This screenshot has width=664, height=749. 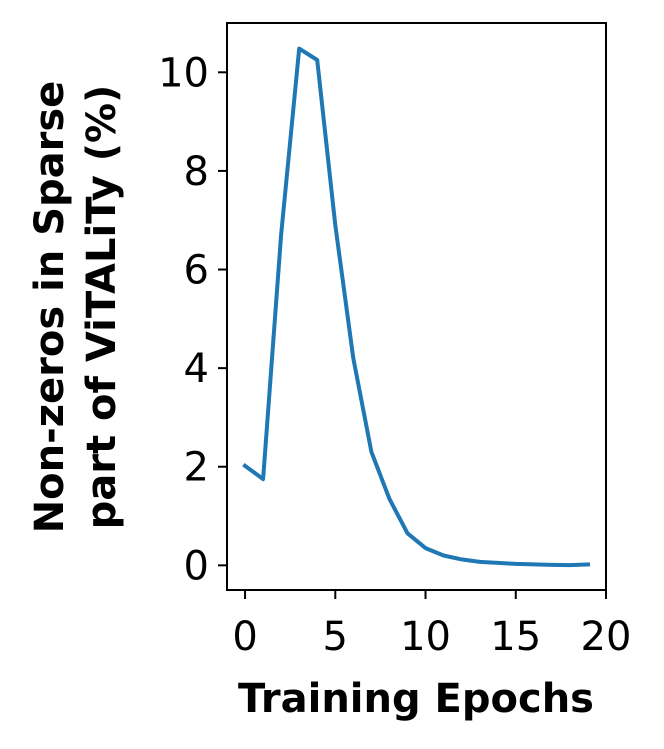 What do you see at coordinates (196, 271) in the screenshot?
I see `y-tick-label: 6` at bounding box center [196, 271].